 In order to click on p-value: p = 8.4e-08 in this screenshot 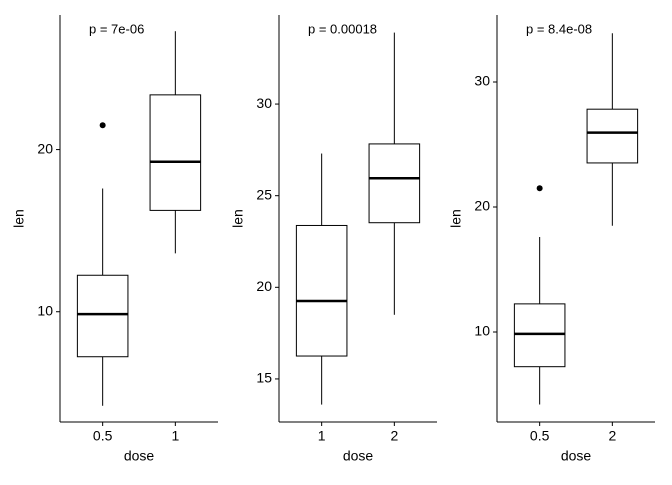, I will do `click(559, 28)`.